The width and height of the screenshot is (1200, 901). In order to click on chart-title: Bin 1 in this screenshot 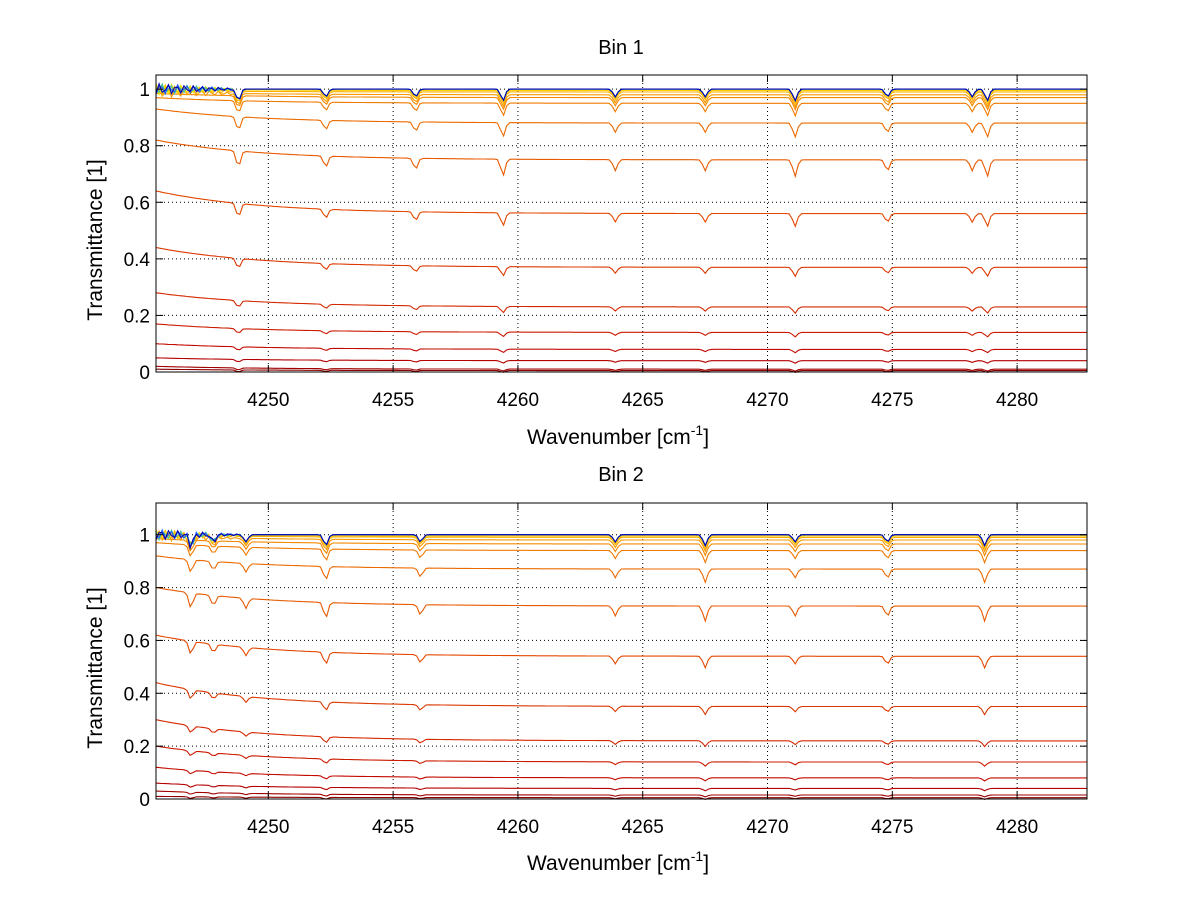, I will do `click(621, 48)`.